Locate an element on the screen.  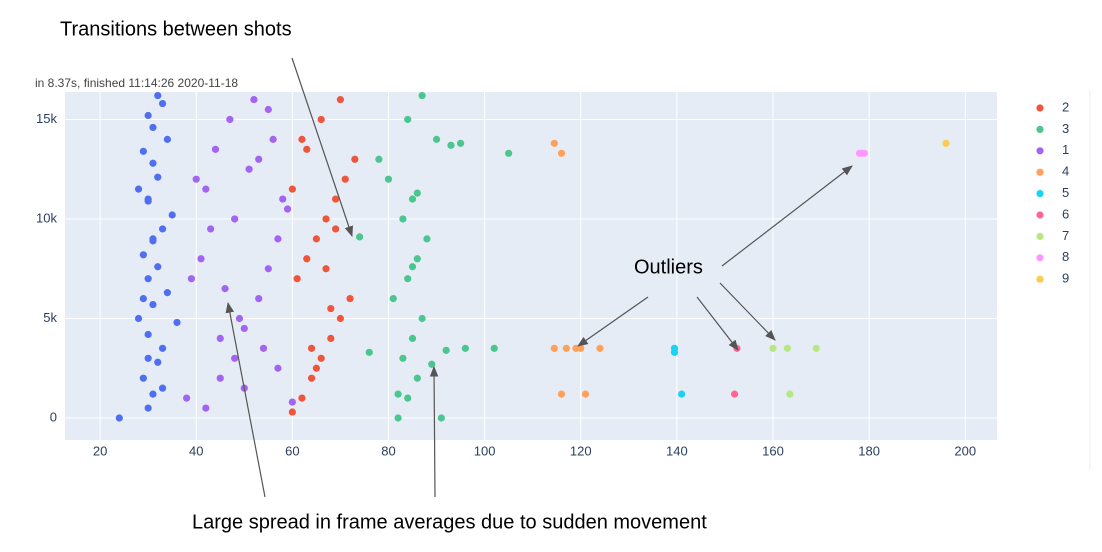
subtitle: in 8.37s, finished 11:14:26 2020-11-18 is located at coordinates (136, 83).